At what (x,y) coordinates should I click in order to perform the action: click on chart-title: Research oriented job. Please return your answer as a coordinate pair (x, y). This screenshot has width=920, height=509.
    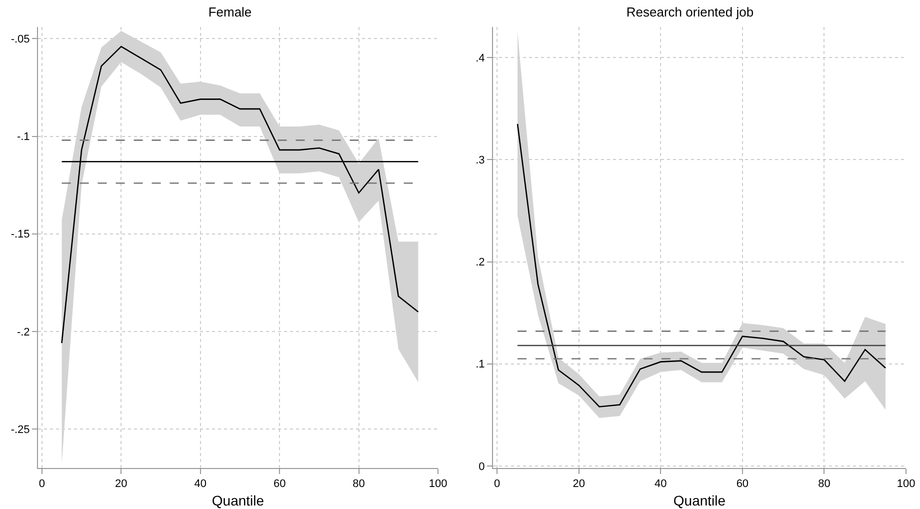
    Looking at the image, I should click on (690, 12).